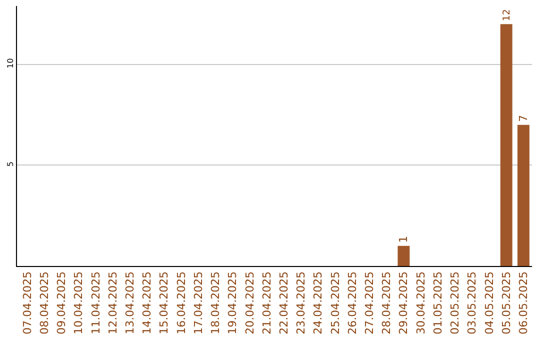 Image resolution: width=540 pixels, height=340 pixels. Describe the element at coordinates (10, 63) in the screenshot. I see `y-tick-label: 10` at that location.